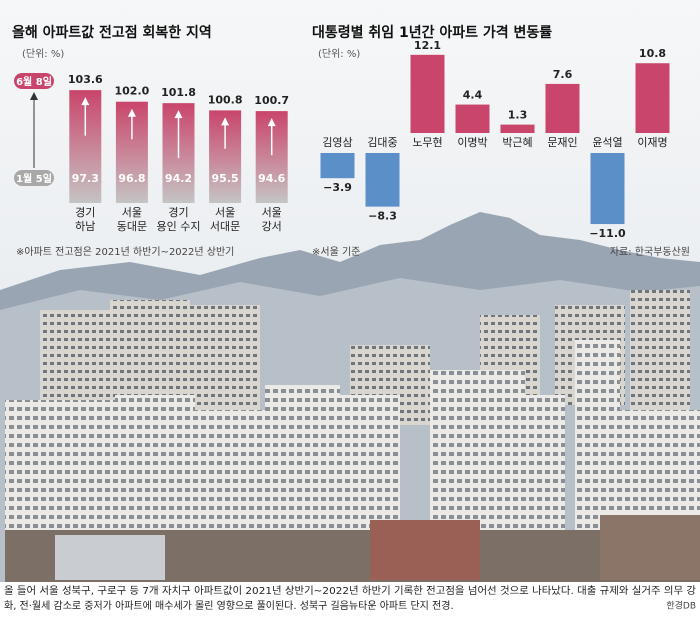 Image resolution: width=700 pixels, height=617 pixels. What do you see at coordinates (607, 142) in the screenshot?
I see `x-tick-label: 윤석열` at bounding box center [607, 142].